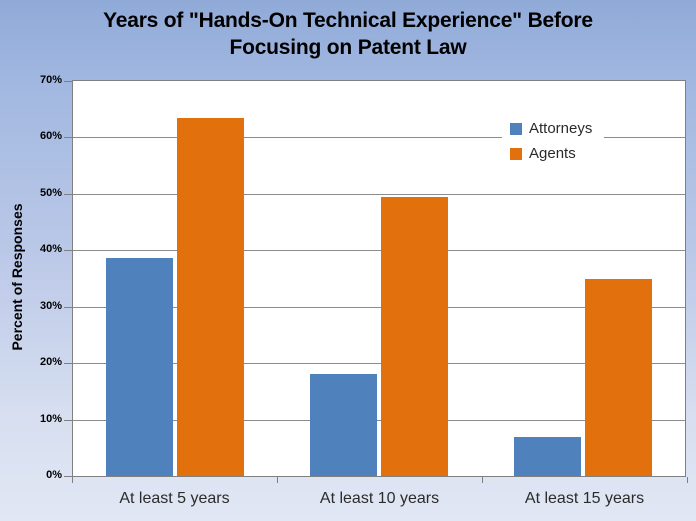 This screenshot has width=696, height=521. What do you see at coordinates (50, 305) in the screenshot?
I see `y-tick-label: 30%` at bounding box center [50, 305].